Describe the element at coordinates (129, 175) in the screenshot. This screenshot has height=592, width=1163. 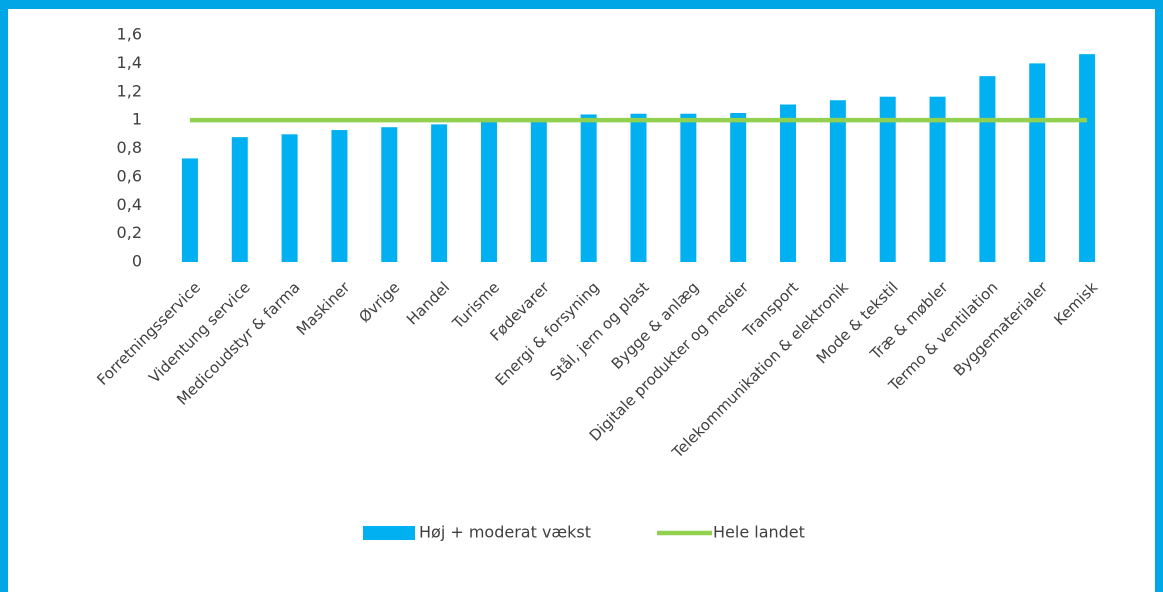
I see `y-tick-label: 0,6` at that location.